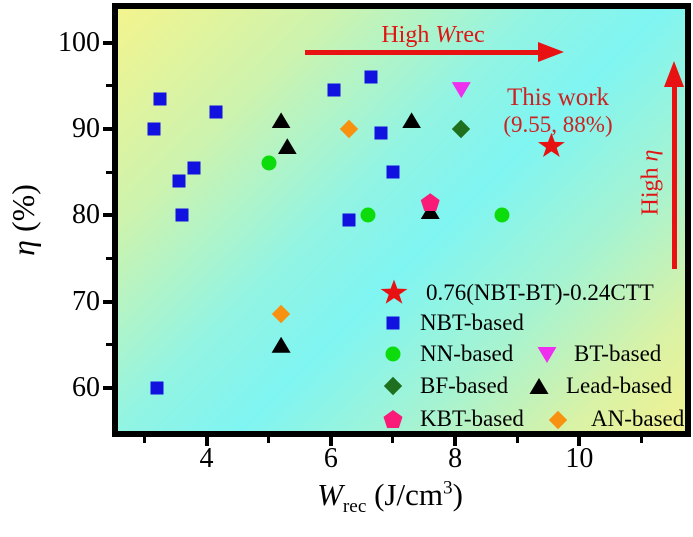  I want to click on legend-label-an: AN-based, so click(638, 418).